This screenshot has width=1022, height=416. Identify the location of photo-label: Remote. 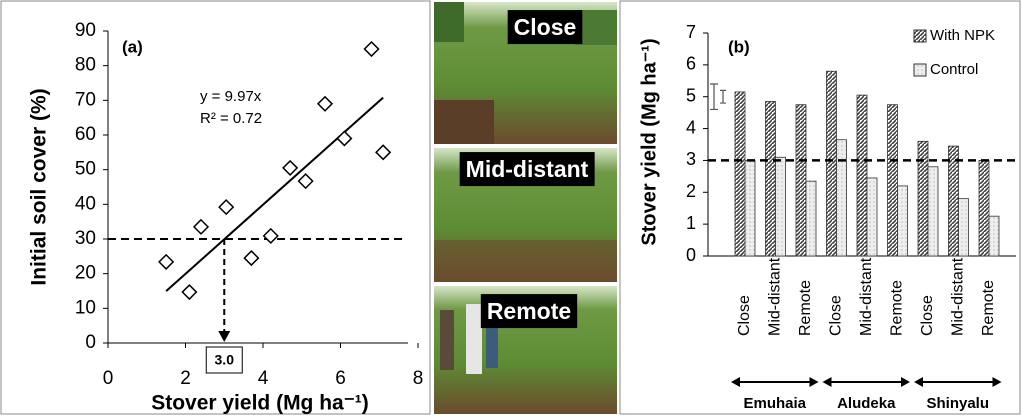
(529, 311).